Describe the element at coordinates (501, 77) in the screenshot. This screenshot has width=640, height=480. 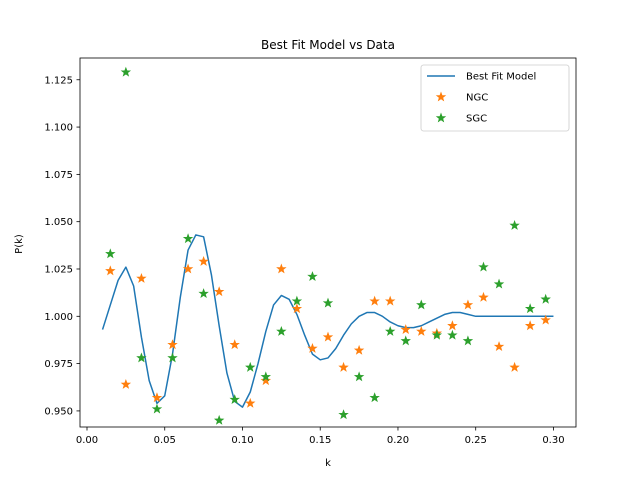
I see `legend-label-0: Best Fit Model` at that location.